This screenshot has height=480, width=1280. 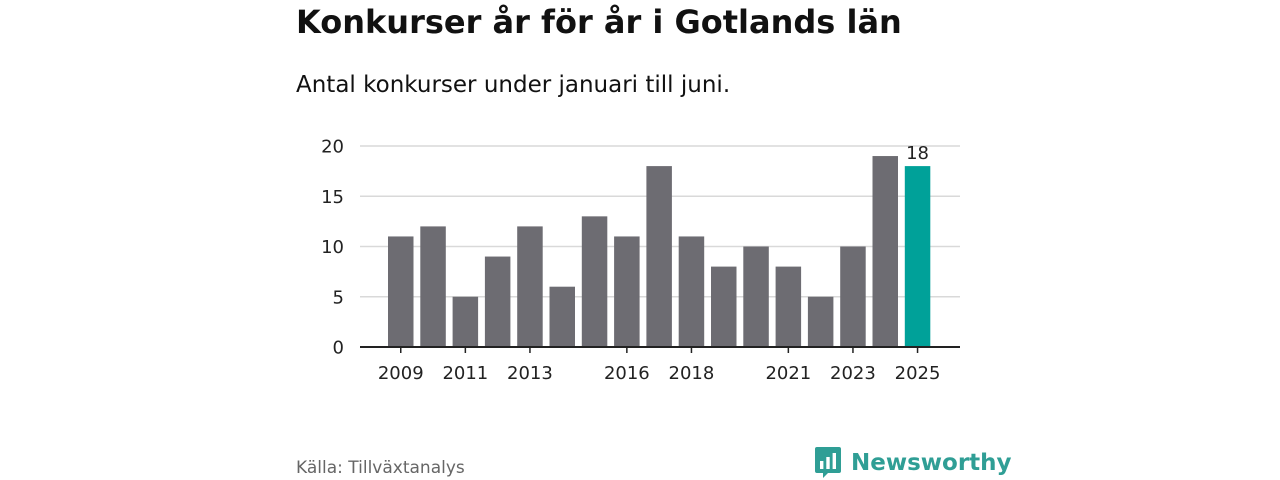 What do you see at coordinates (599, 22) in the screenshot?
I see `chart-title: Konkurser år för år i Gotlands län` at bounding box center [599, 22].